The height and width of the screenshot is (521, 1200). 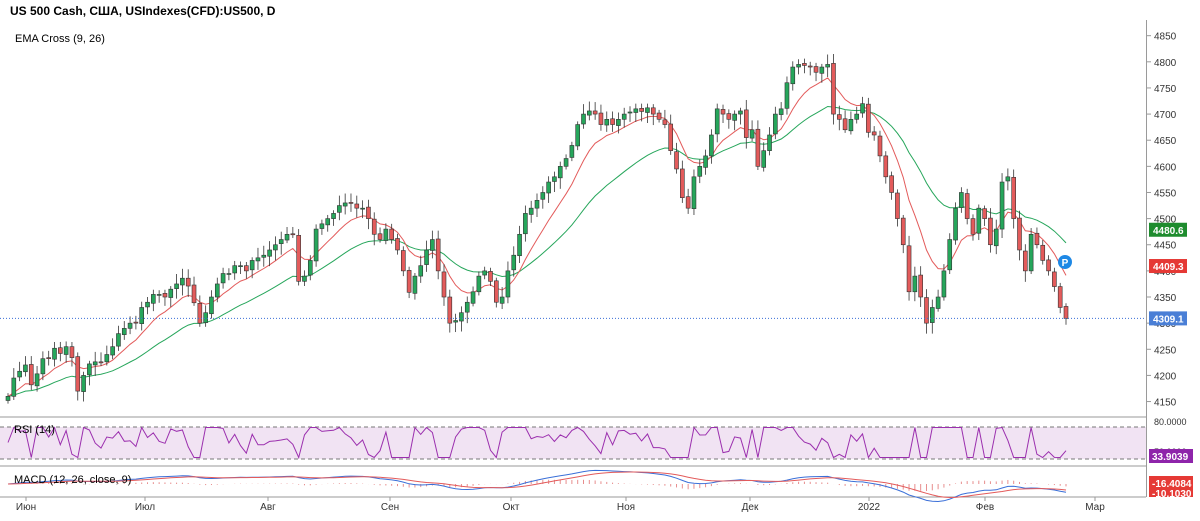 I want to click on price-tick-label: 4600, so click(x=1165, y=167).